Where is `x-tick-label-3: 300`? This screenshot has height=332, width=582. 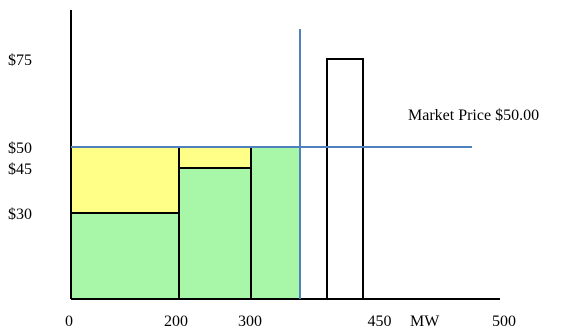
x-tick-label-3: 300 is located at coordinates (250, 321).